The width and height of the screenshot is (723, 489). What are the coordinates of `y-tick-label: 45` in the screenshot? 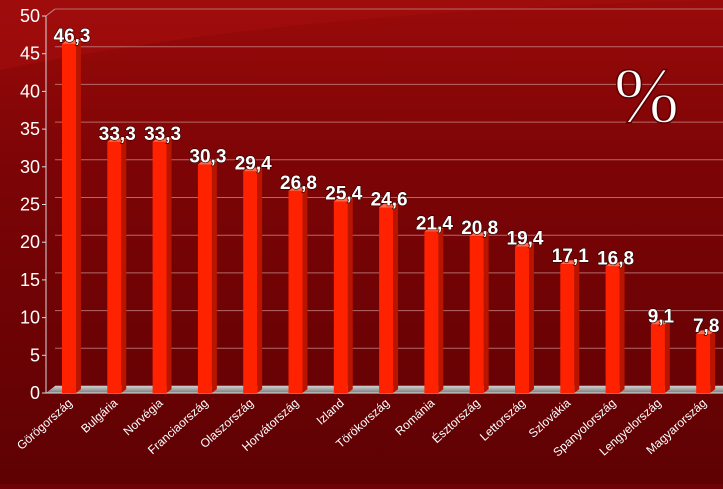 It's located at (30, 54).